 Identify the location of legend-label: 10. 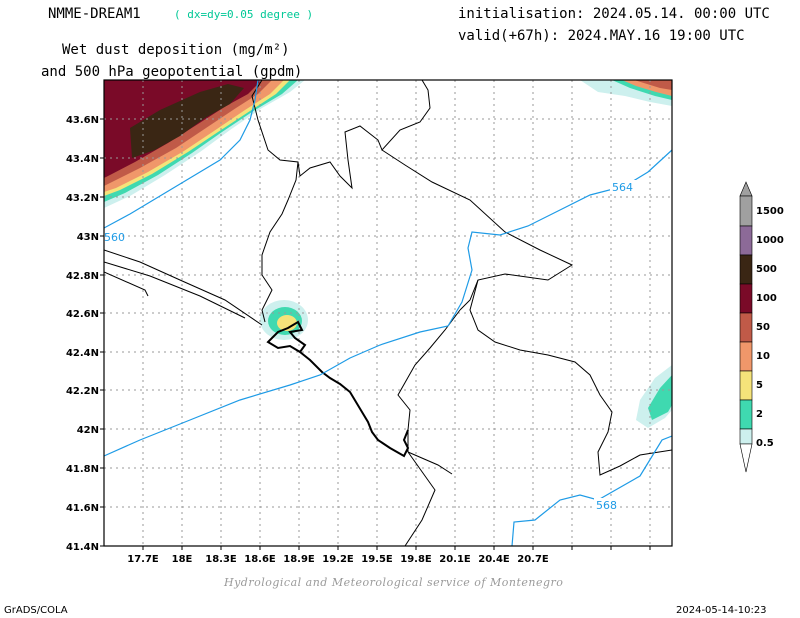
(763, 356).